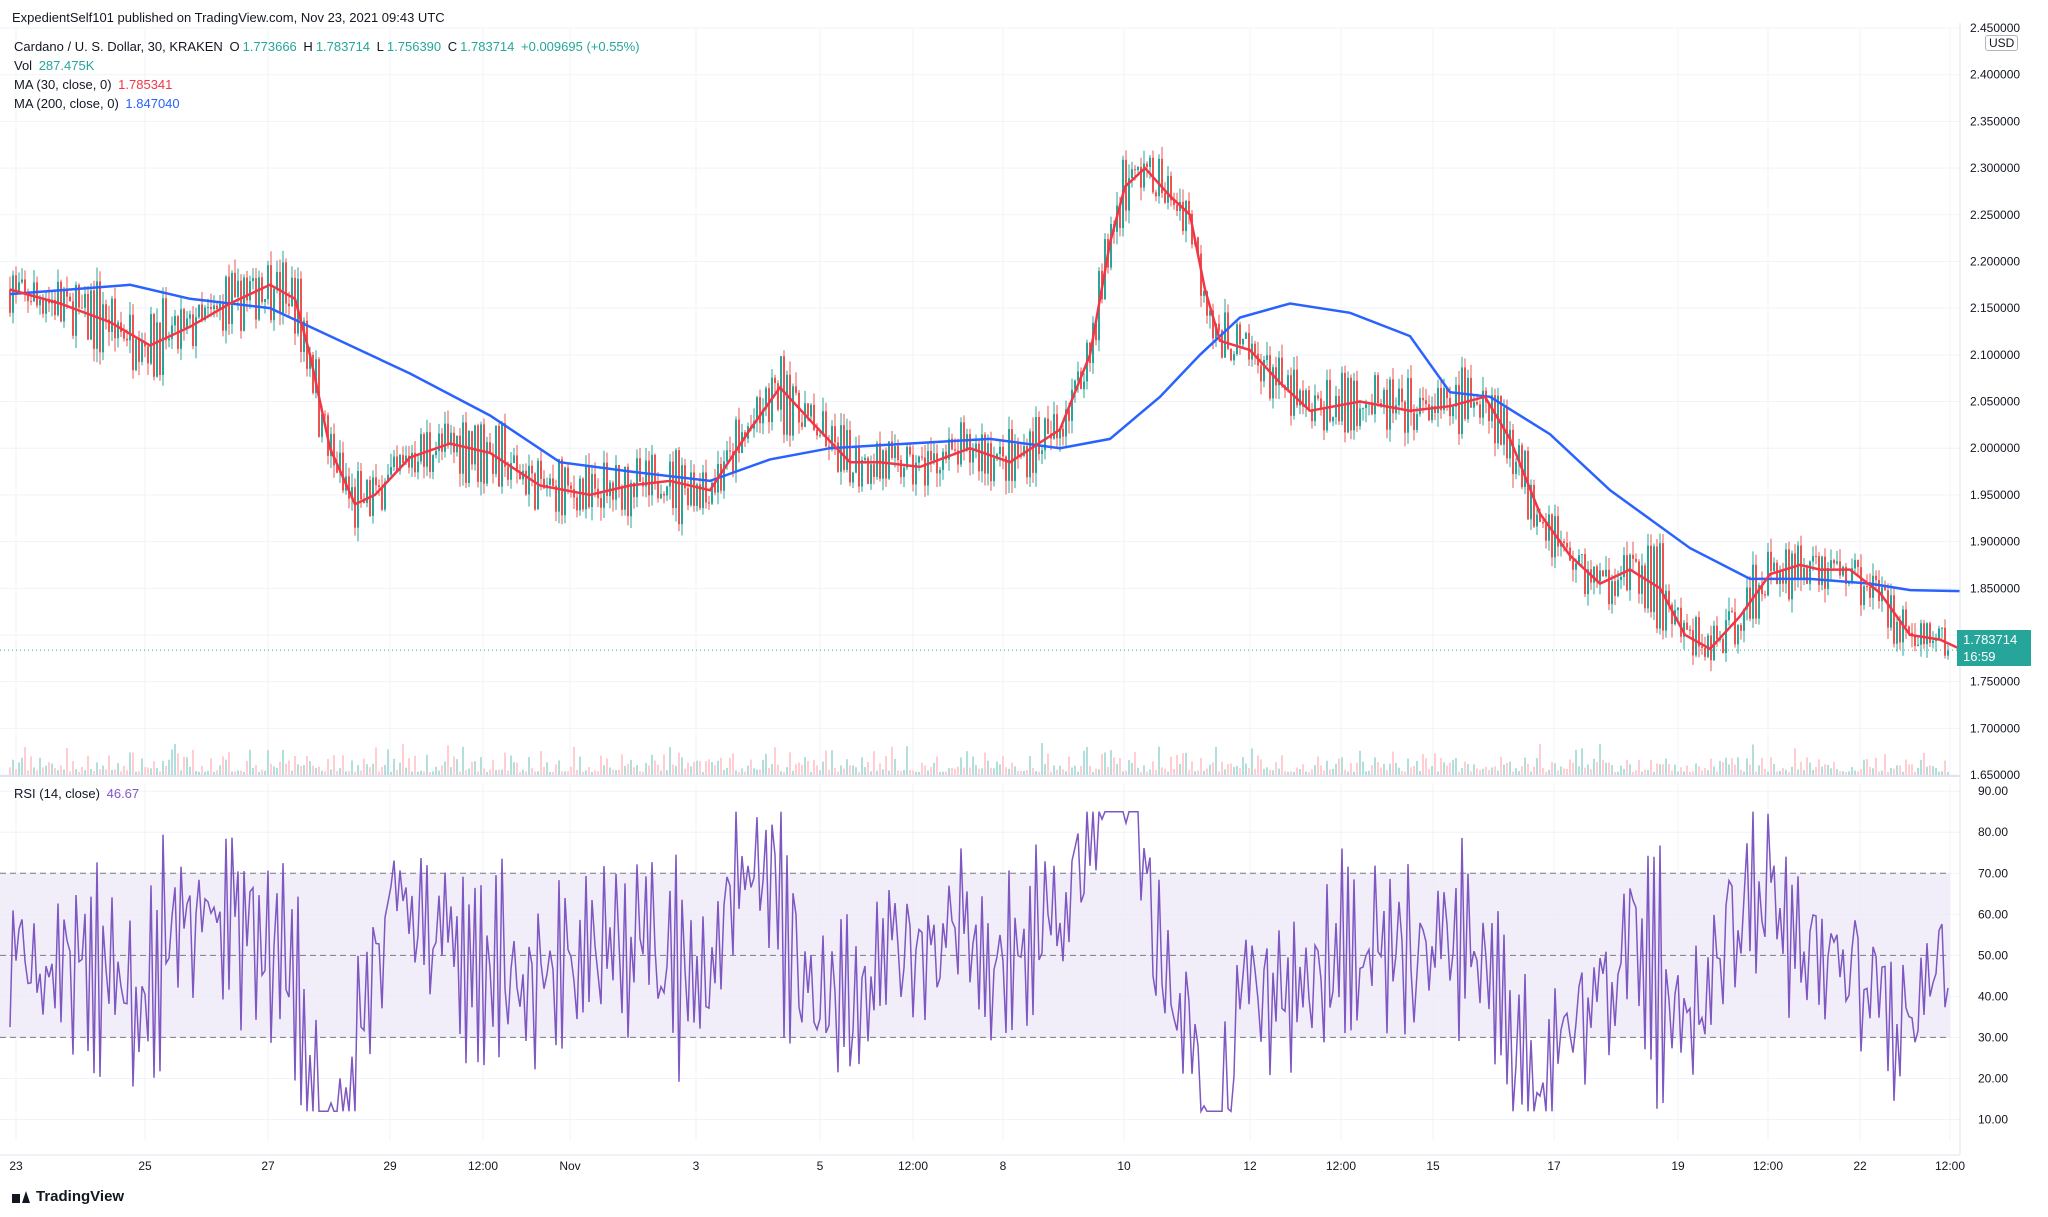  What do you see at coordinates (1995, 728) in the screenshot?
I see `price-tick-label: 1.700000` at bounding box center [1995, 728].